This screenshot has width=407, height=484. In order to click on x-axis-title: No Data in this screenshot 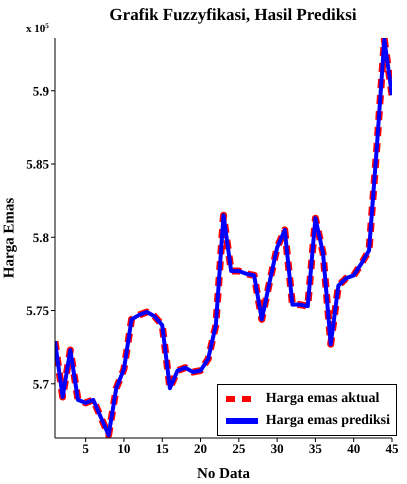, I will do `click(223, 474)`.